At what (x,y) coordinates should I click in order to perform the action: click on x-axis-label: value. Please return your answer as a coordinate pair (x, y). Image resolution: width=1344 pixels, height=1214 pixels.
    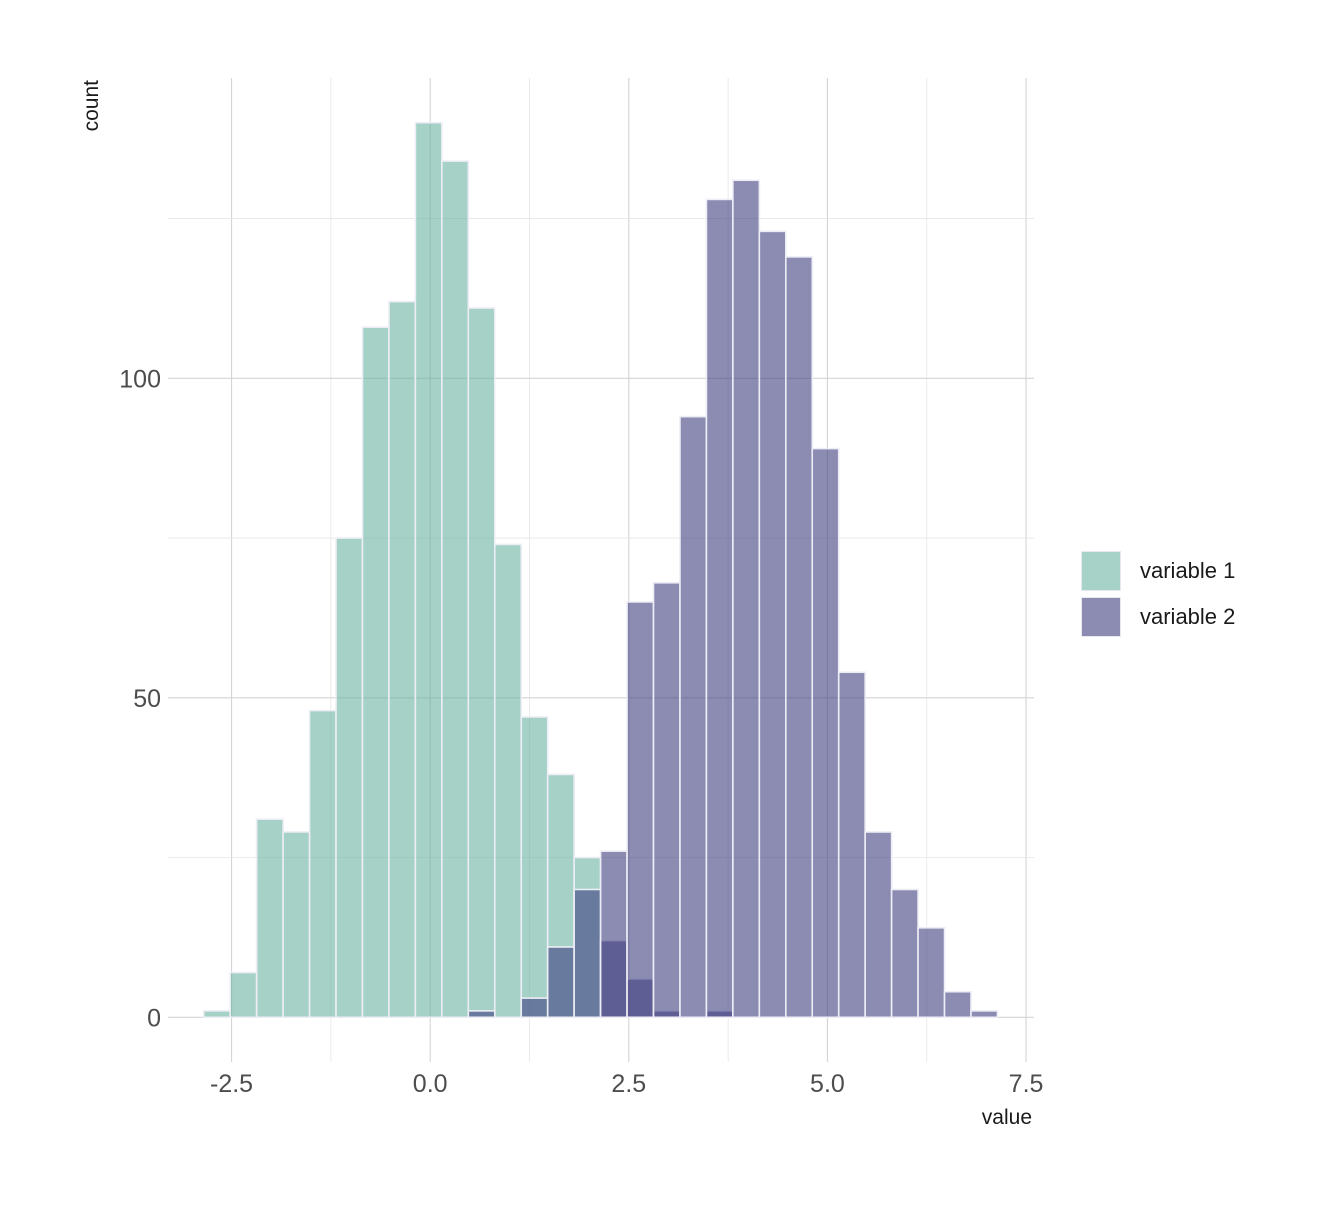
    Looking at the image, I should click on (1007, 1117).